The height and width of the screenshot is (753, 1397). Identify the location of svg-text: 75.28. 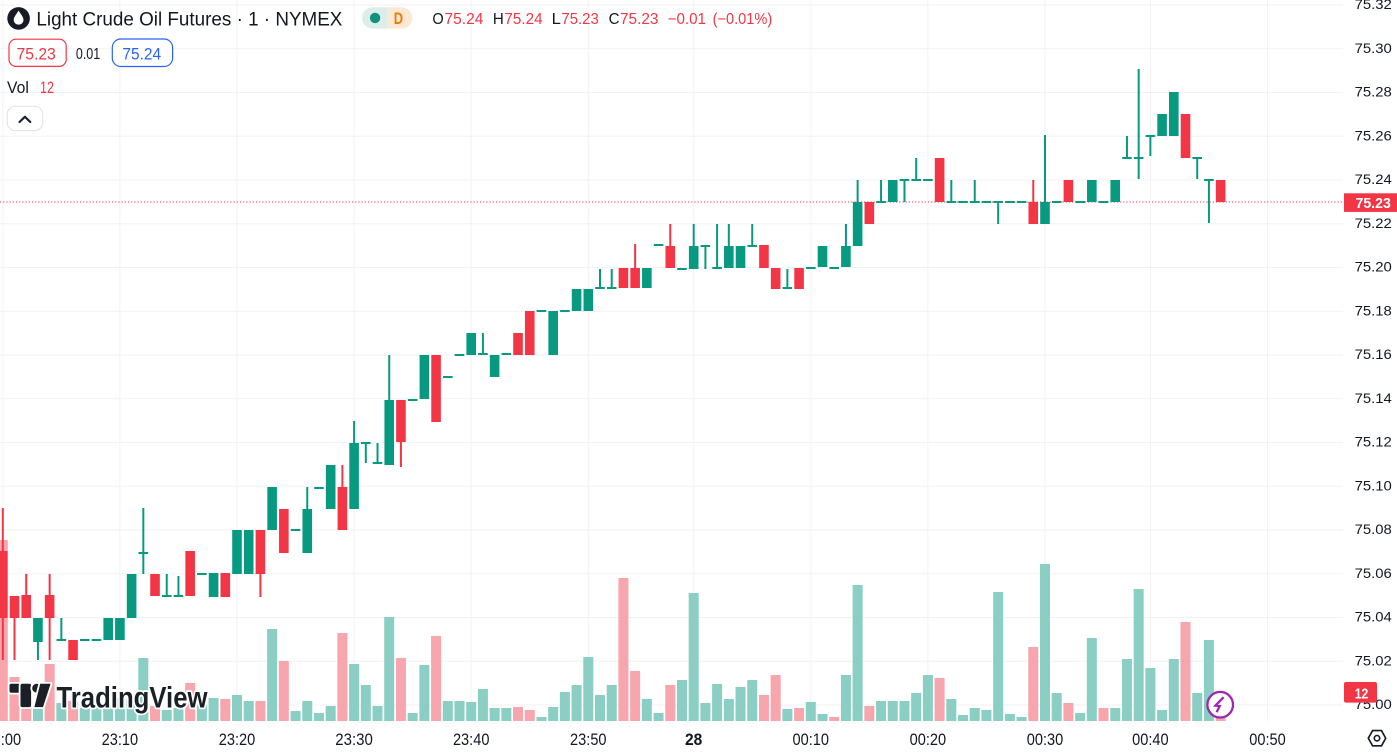
(1373, 92).